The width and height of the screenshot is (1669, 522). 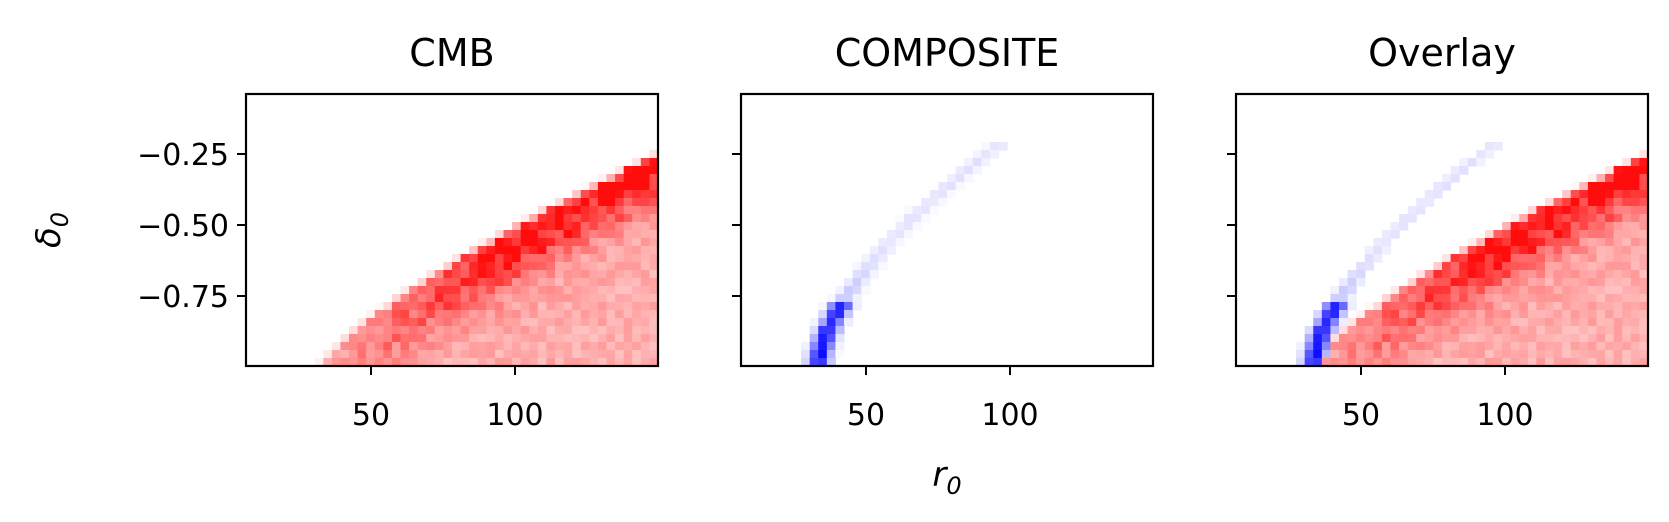 What do you see at coordinates (514, 415) in the screenshot?
I see `cmb-xtick-label-100: 100` at bounding box center [514, 415].